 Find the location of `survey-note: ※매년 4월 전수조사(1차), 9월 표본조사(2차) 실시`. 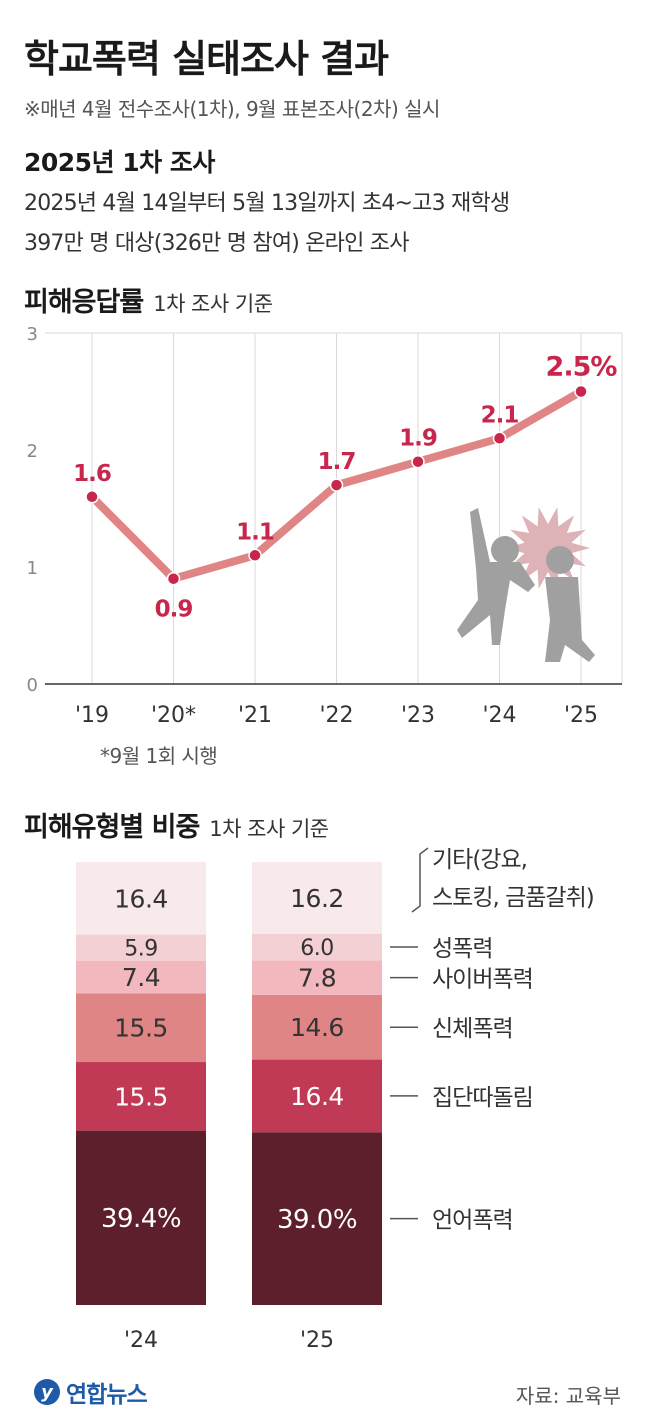

survey-note: ※매년 4월 전수조사(1차), 9월 표본조사(2차) 실시 is located at coordinates (232, 109).